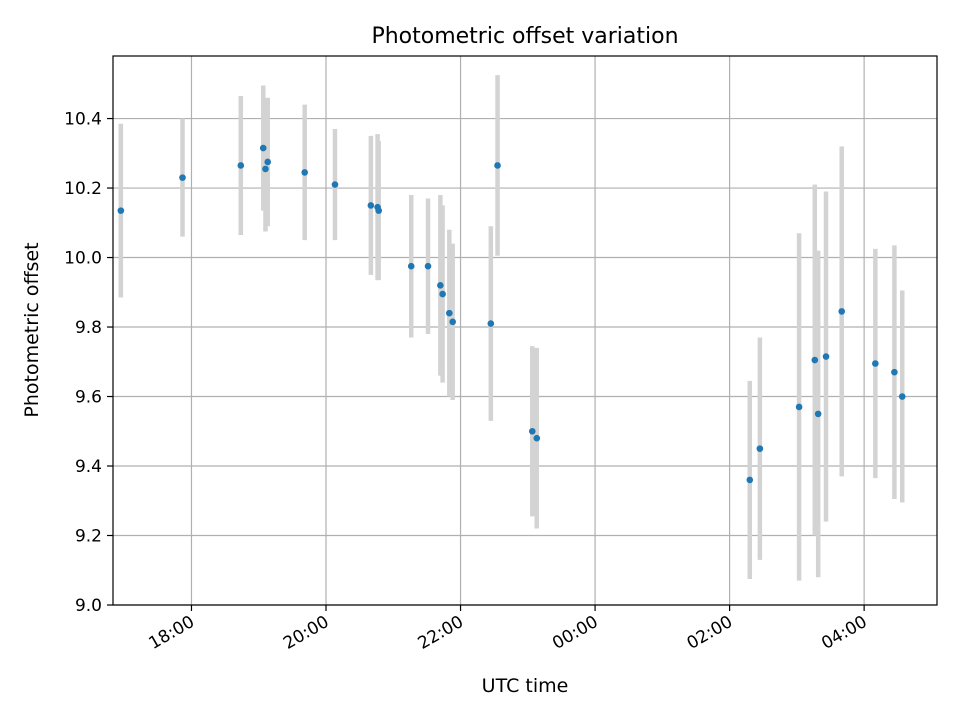 Image resolution: width=960 pixels, height=720 pixels. I want to click on y-tick-label: 9.4, so click(88, 467).